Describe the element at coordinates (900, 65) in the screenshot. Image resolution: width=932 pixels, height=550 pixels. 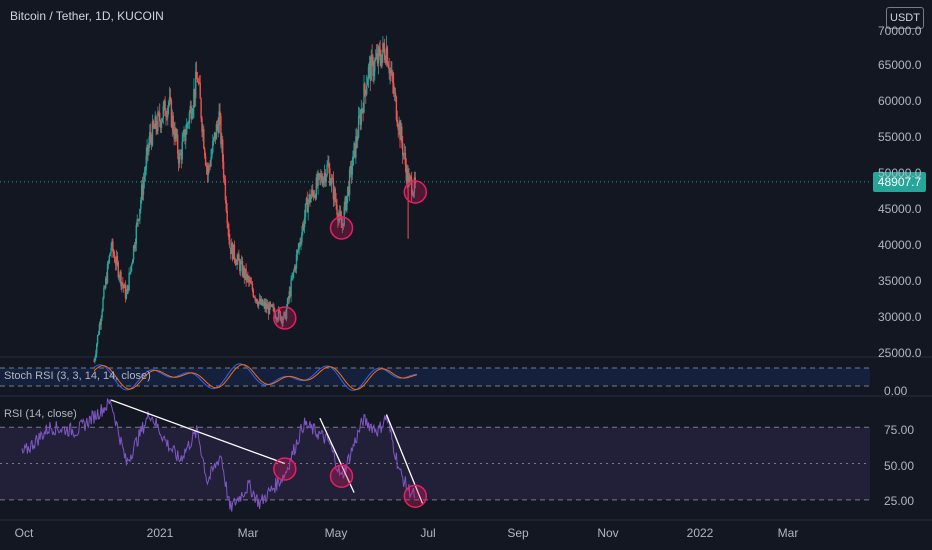
I see `price-tick-65000: 65000.0` at that location.